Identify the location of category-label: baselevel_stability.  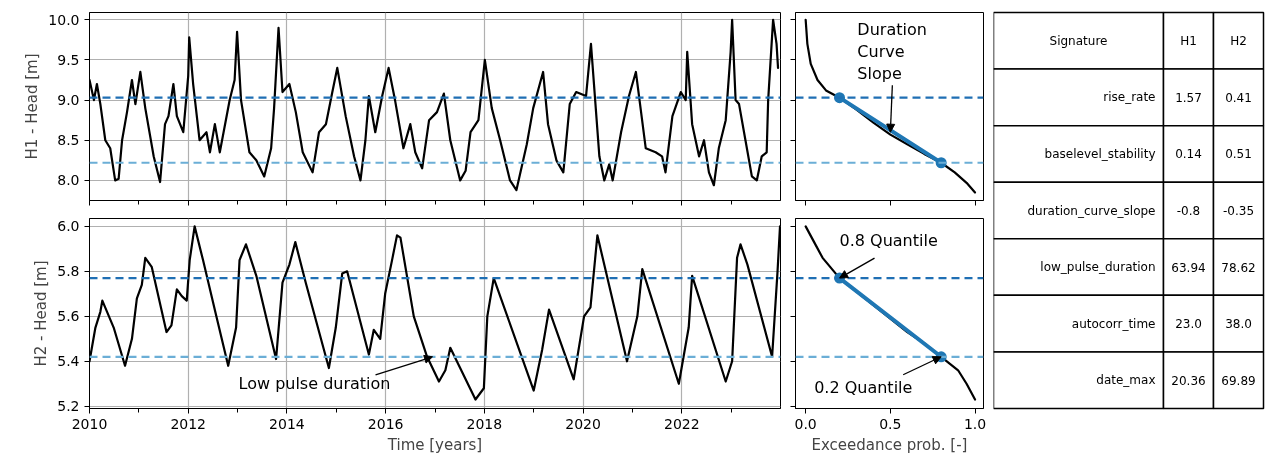
(1100, 153).